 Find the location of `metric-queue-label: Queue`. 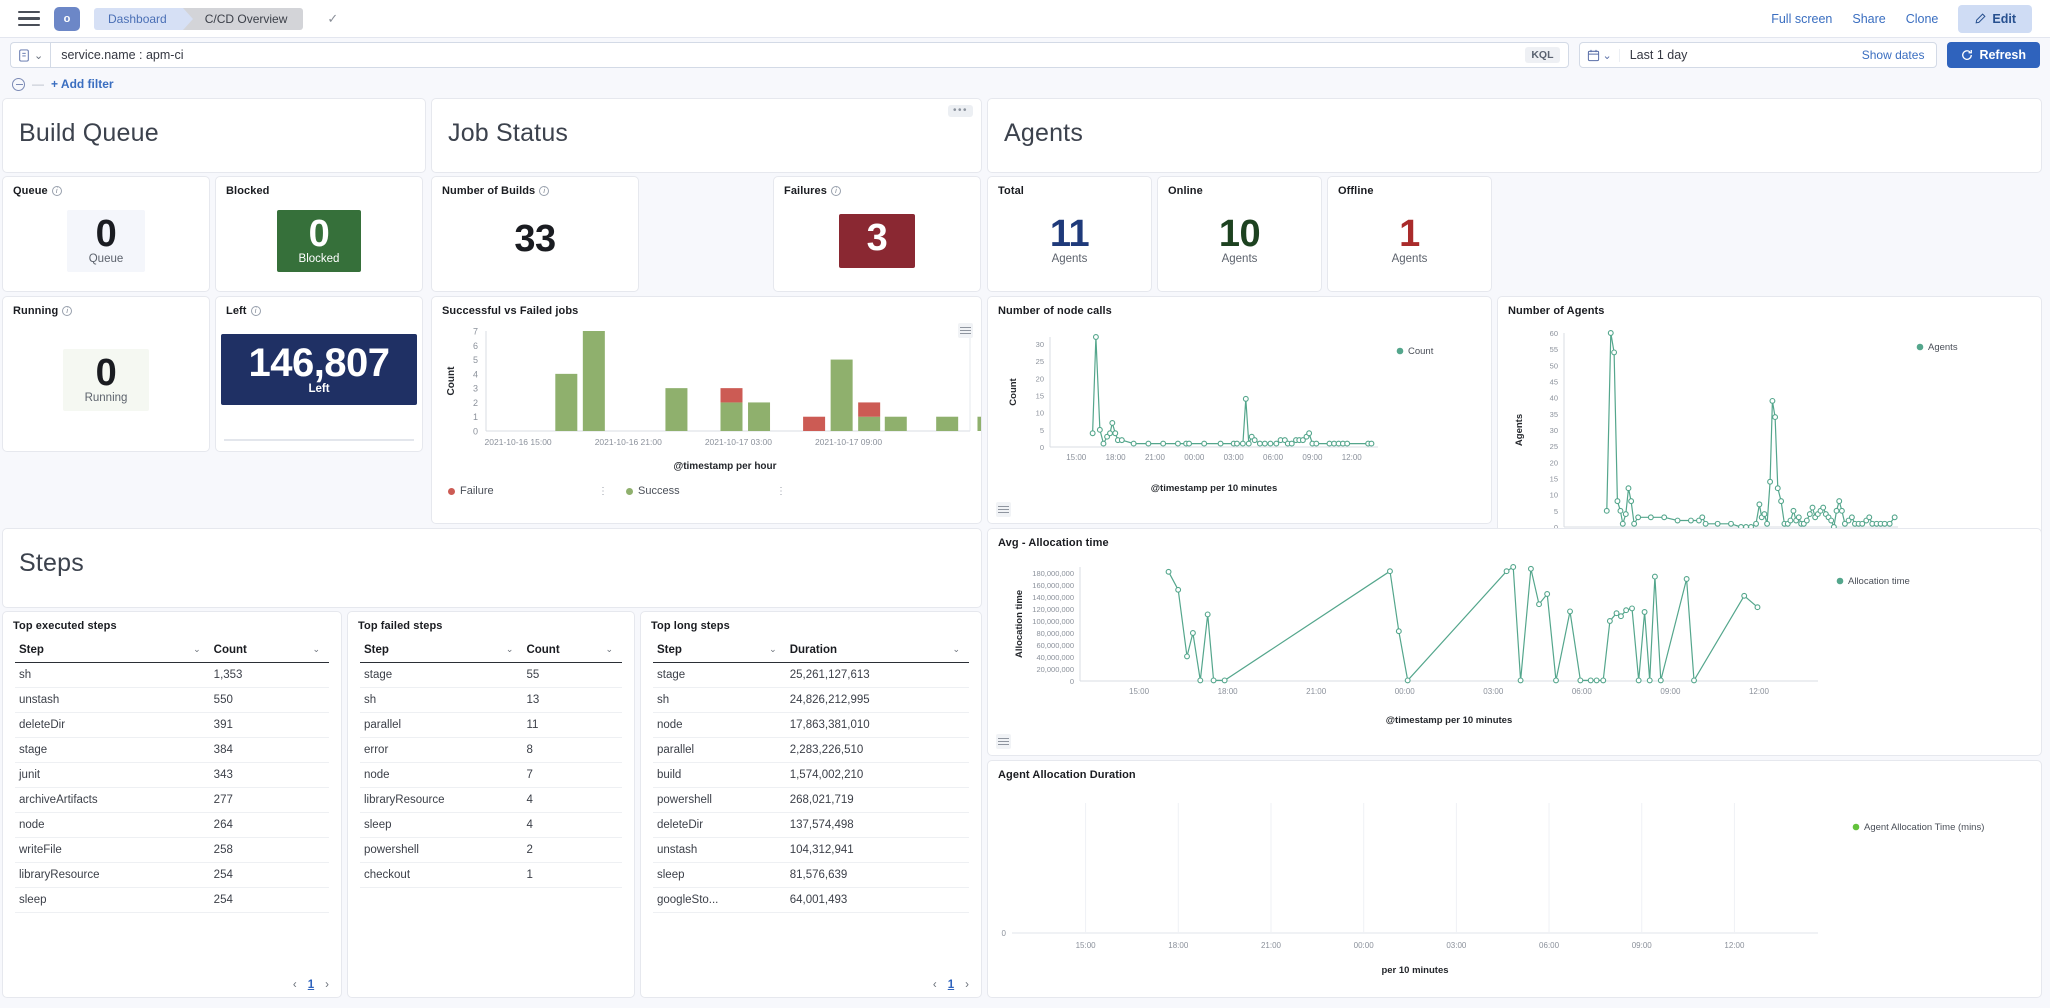

metric-queue-label: Queue is located at coordinates (106, 259).